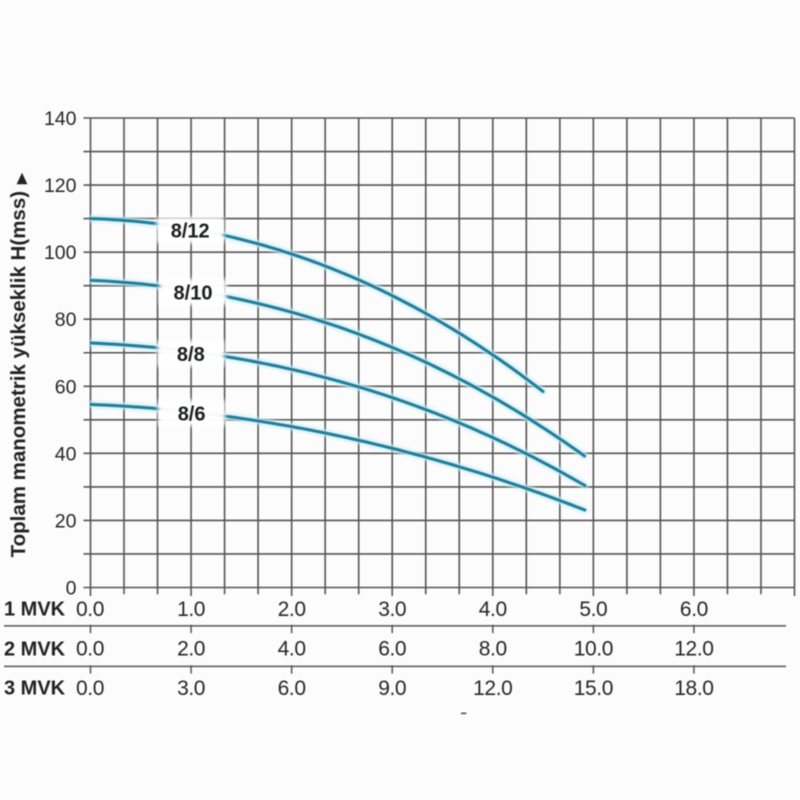 This screenshot has width=800, height=800. Describe the element at coordinates (35, 689) in the screenshot. I see `svg-text: 3 MVK` at that location.